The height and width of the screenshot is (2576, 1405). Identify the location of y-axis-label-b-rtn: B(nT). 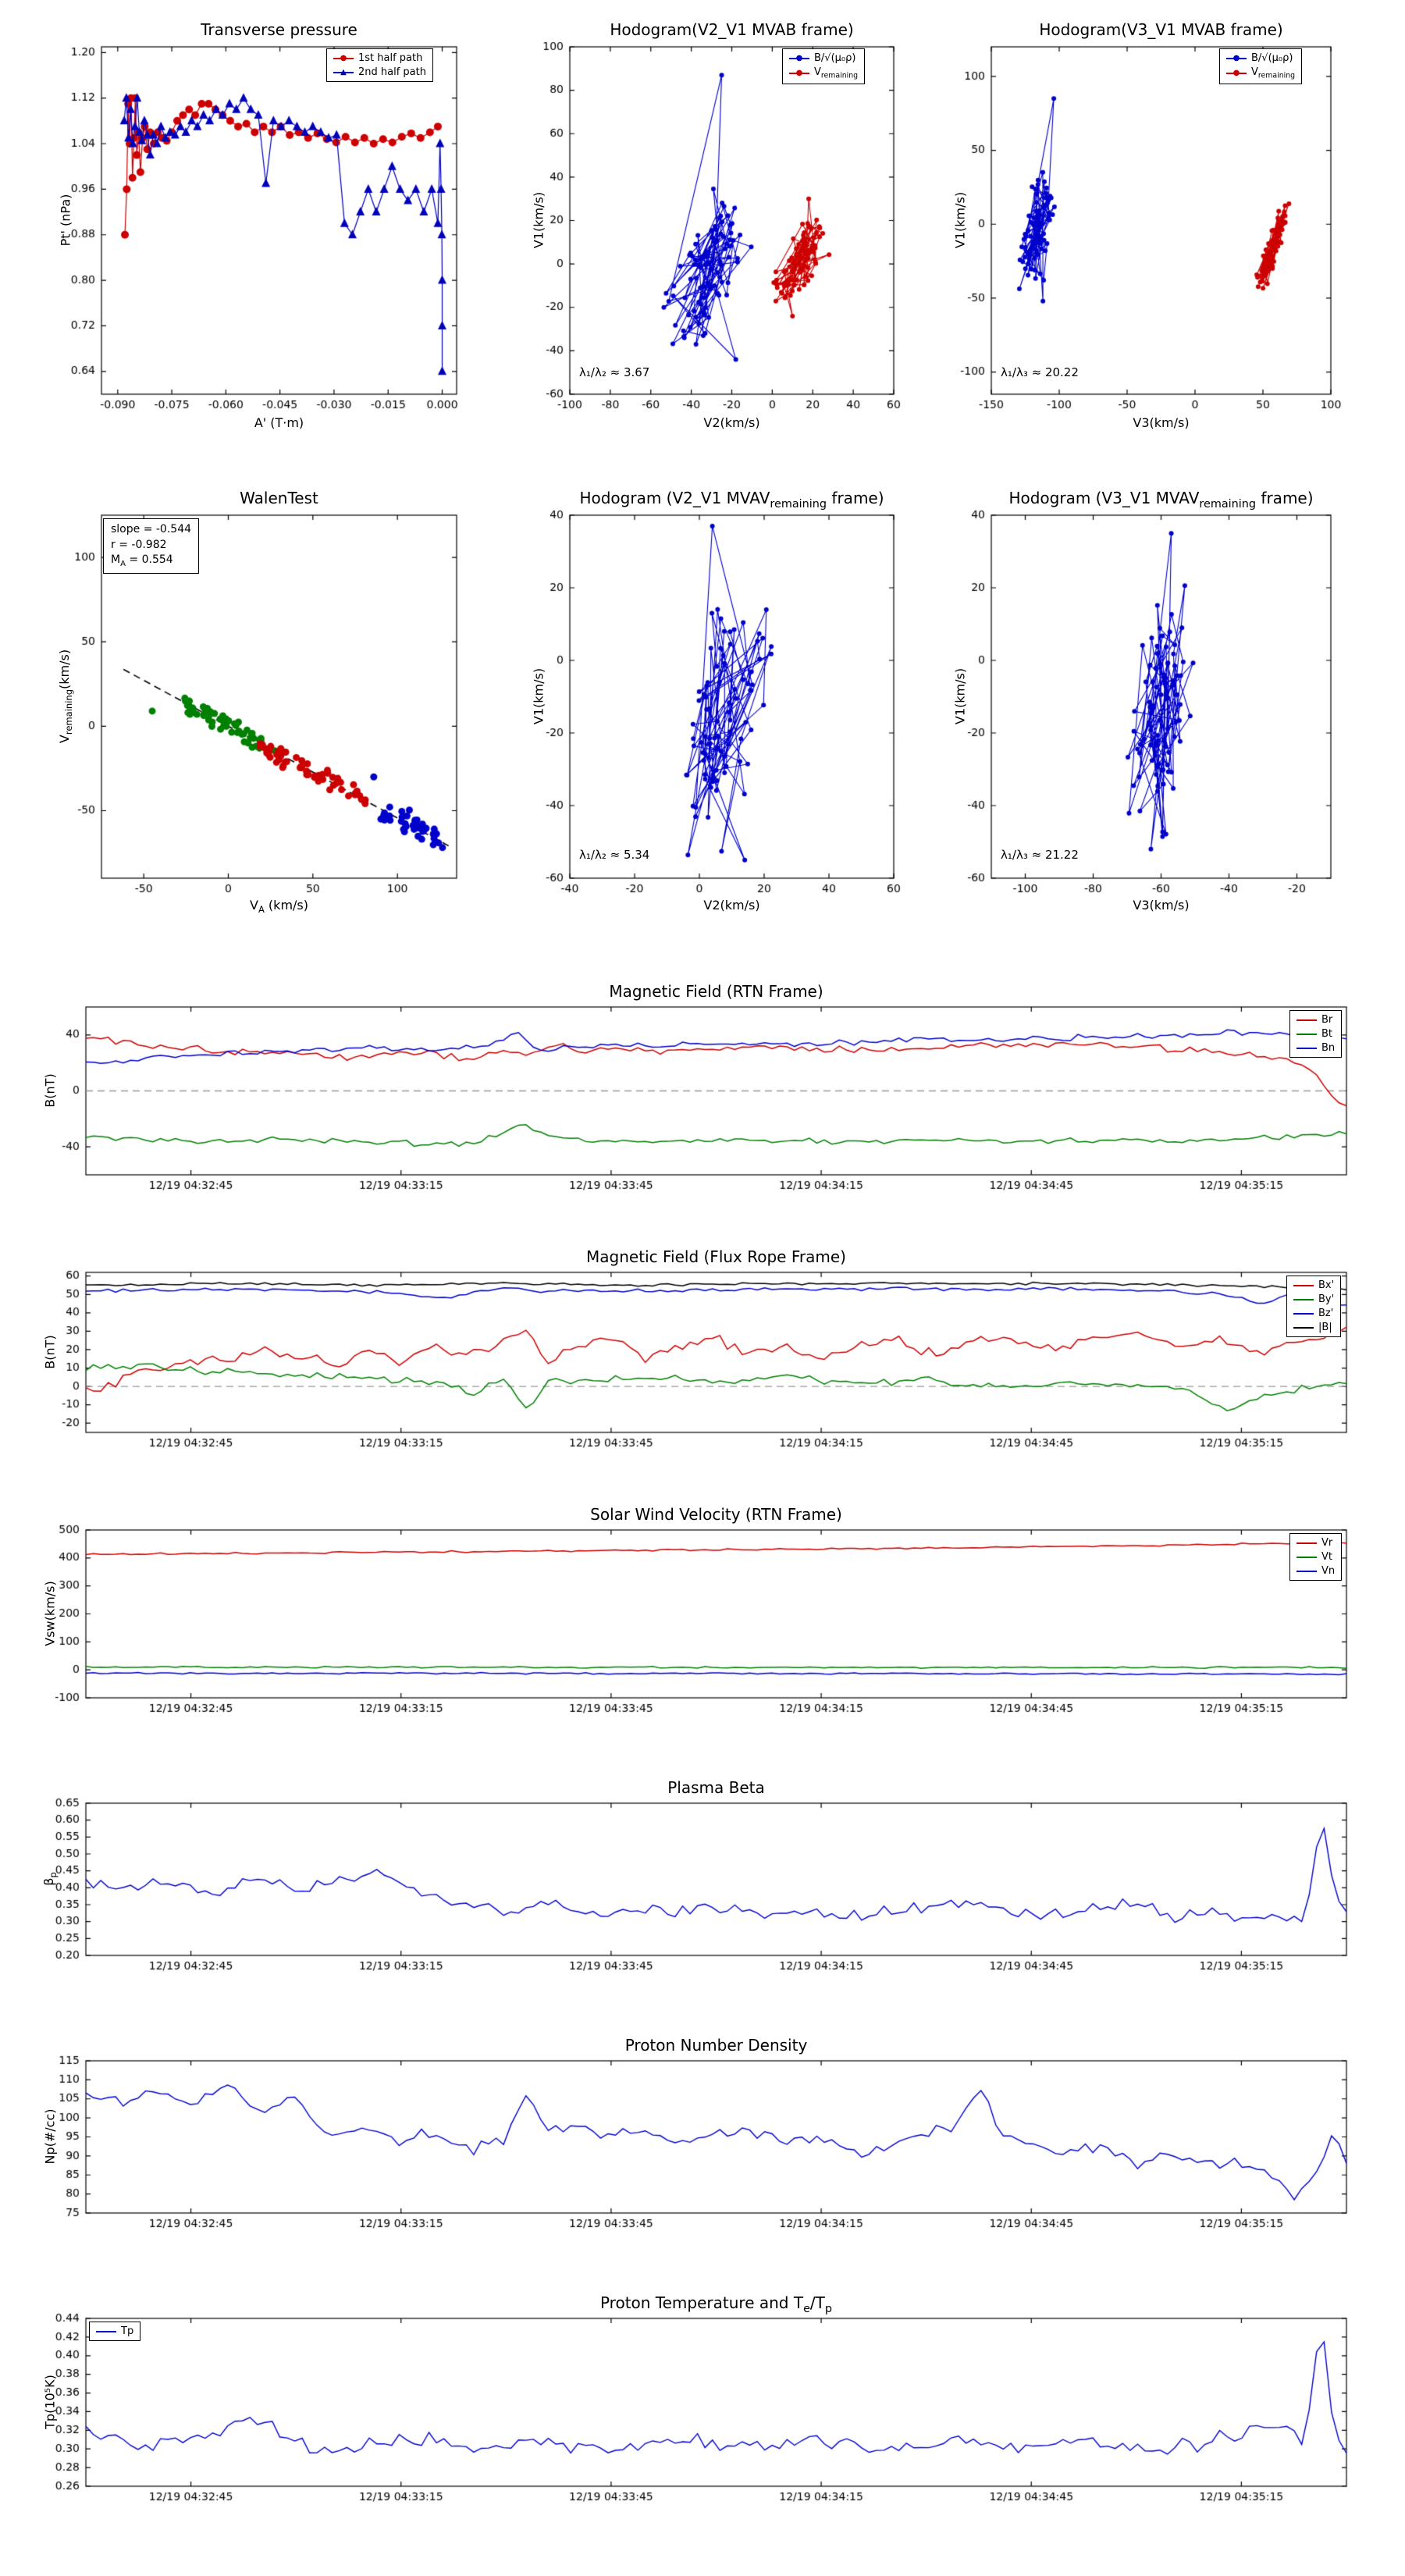
(50, 1090).